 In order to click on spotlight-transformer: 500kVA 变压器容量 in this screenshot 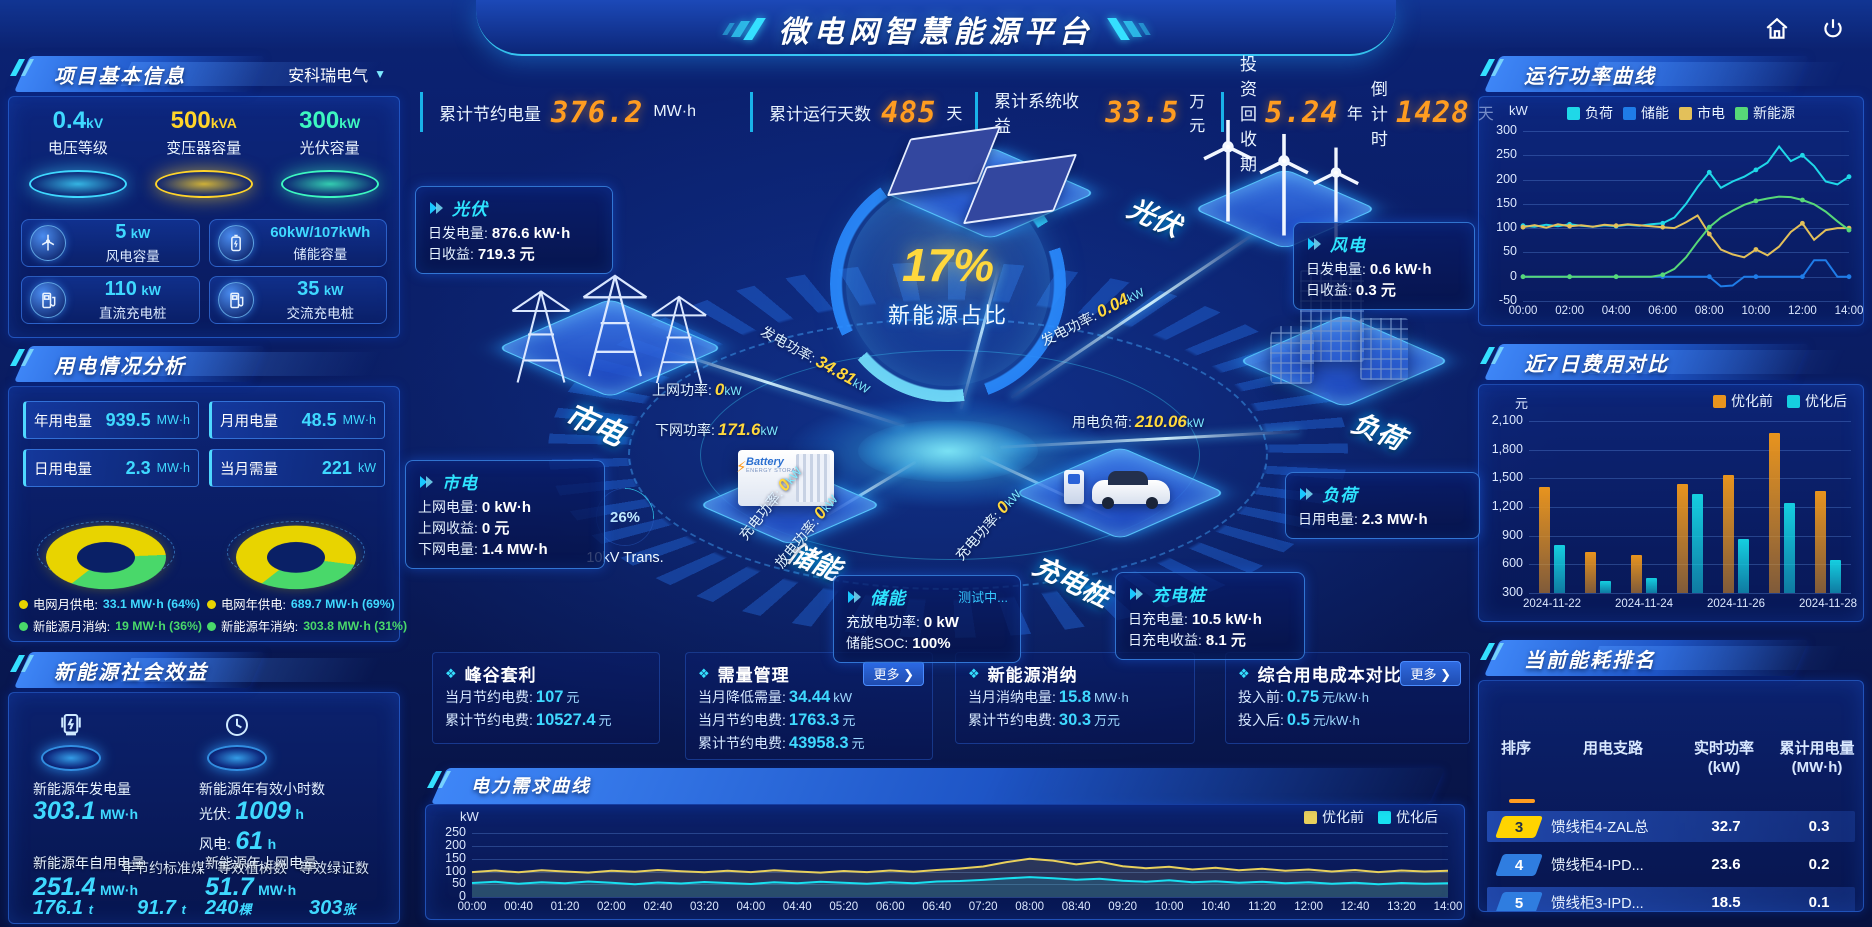, I will do `click(204, 152)`.